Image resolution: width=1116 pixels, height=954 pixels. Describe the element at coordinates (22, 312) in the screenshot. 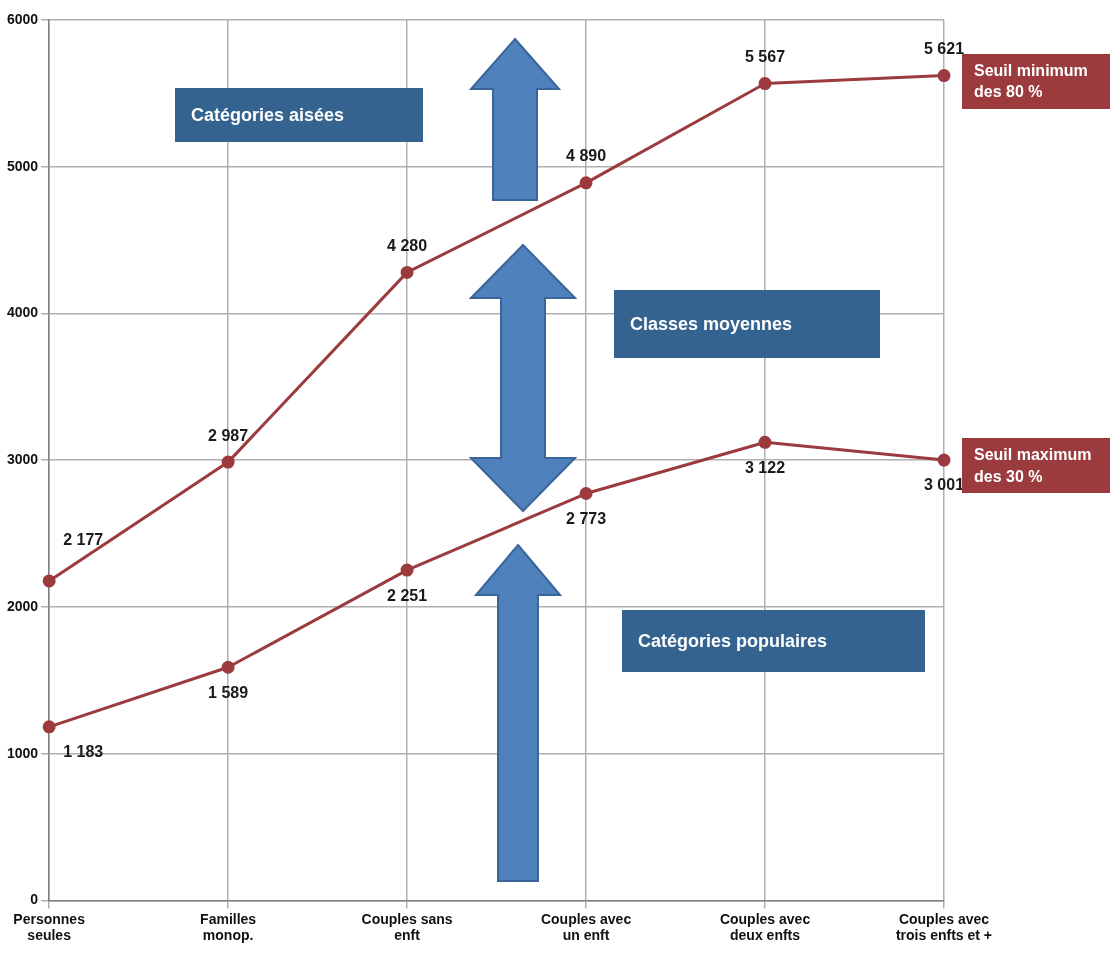

I see `y-tick-label: 4000` at that location.